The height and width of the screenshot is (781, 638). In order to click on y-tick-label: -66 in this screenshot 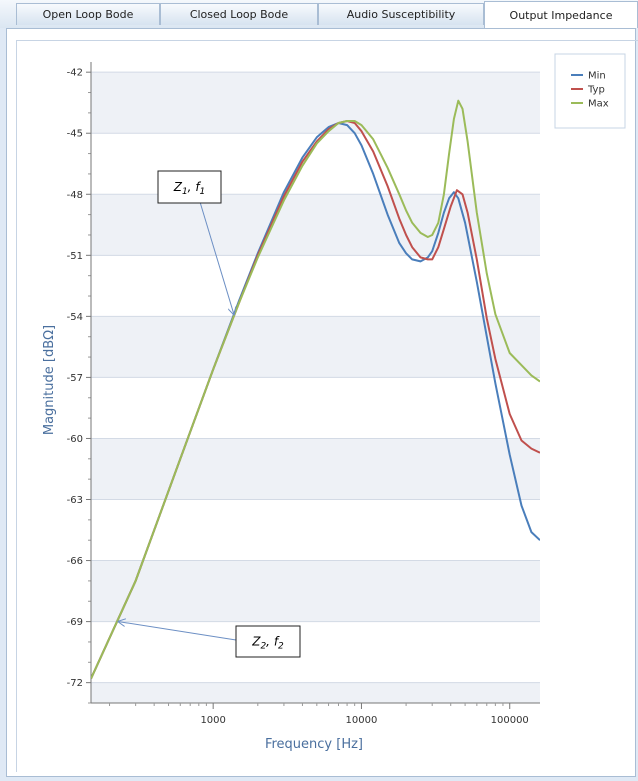, I will do `click(75, 561)`.